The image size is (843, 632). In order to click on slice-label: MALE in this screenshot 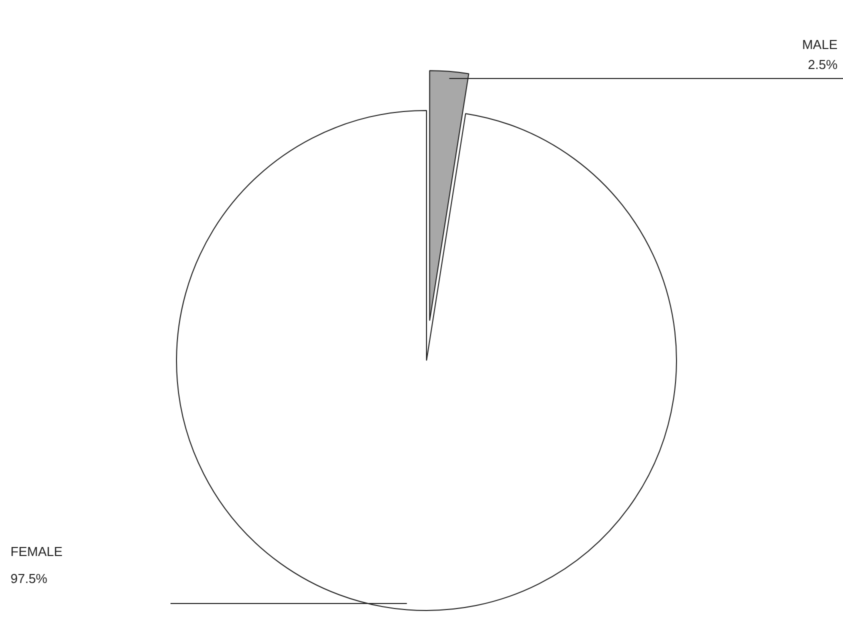, I will do `click(820, 44)`.